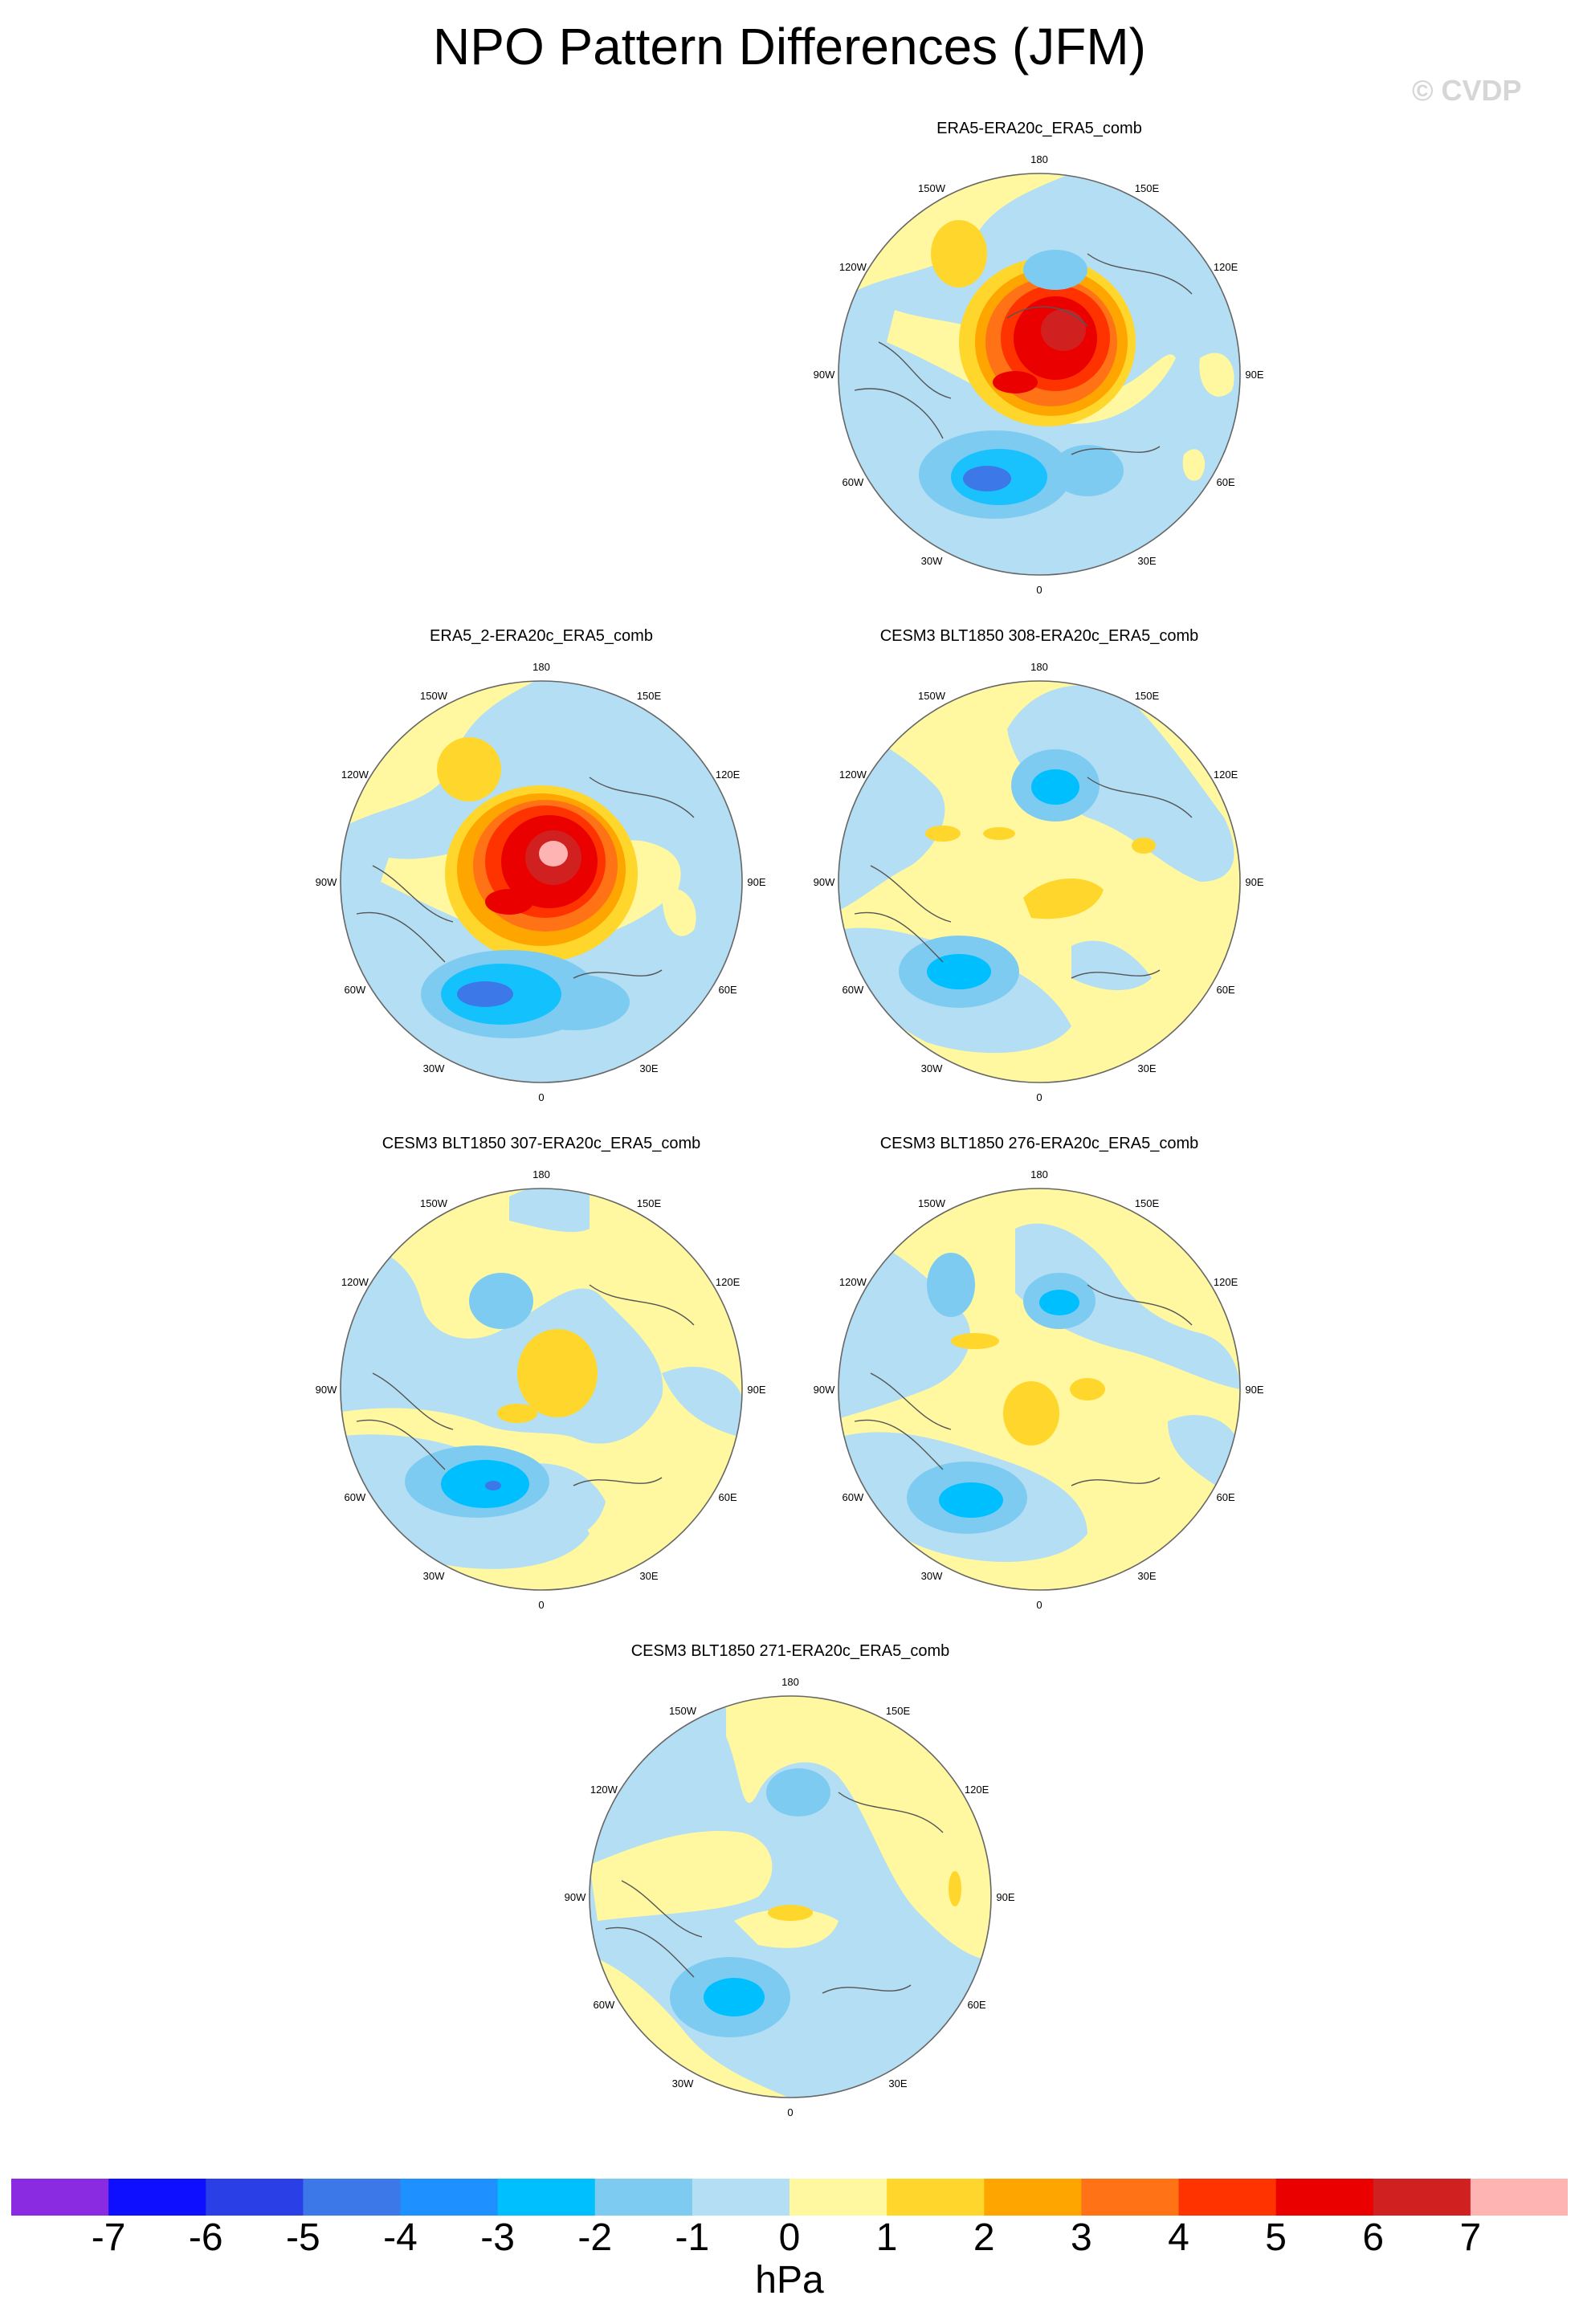 The image size is (1579, 2324). I want to click on colorbar-tick-label: -4, so click(400, 2237).